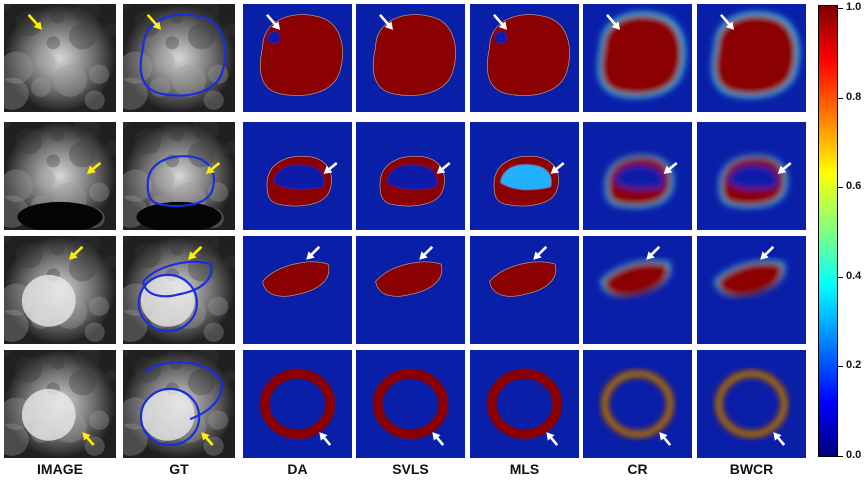 This screenshot has width=868, height=487. What do you see at coordinates (297, 469) in the screenshot?
I see `column-label-da: DA` at bounding box center [297, 469].